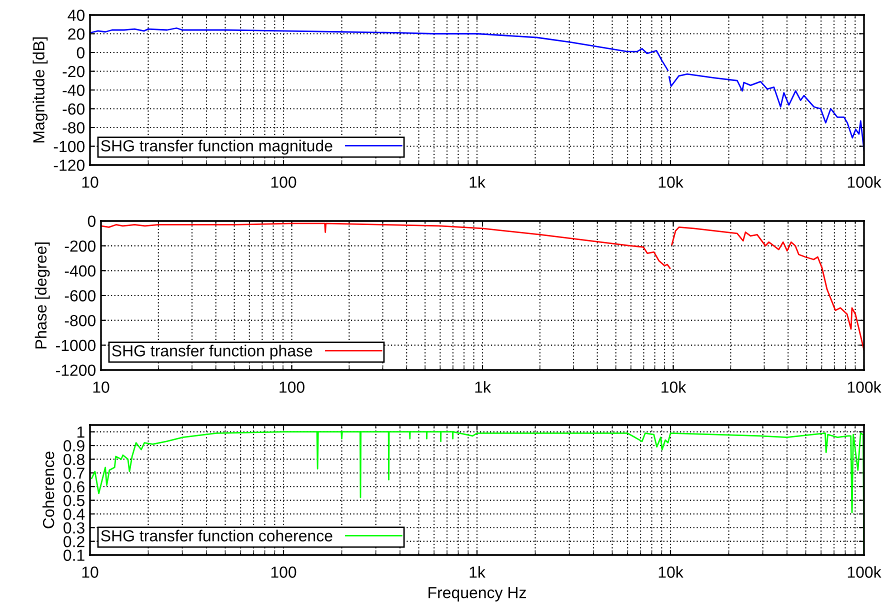 The image size is (884, 610). What do you see at coordinates (74, 542) in the screenshot?
I see `y-tick-label: 0.2` at bounding box center [74, 542].